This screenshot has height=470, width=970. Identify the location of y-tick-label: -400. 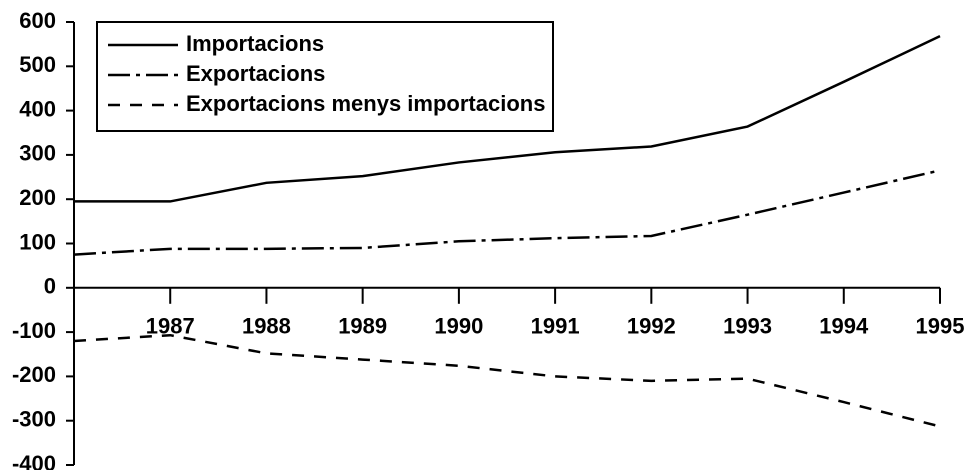
(34, 460).